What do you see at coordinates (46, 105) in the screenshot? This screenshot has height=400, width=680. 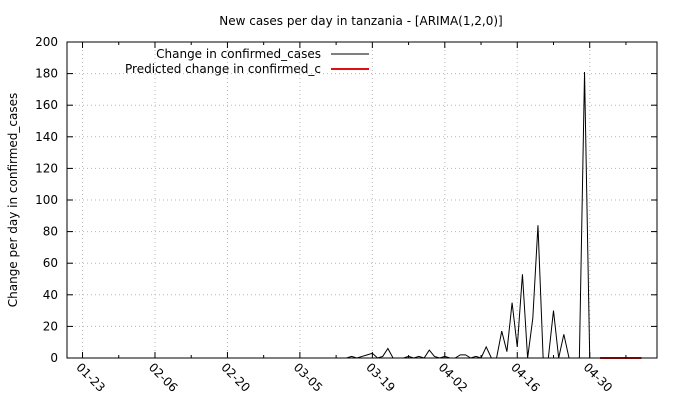 I see `y-tick-label: 160` at bounding box center [46, 105].